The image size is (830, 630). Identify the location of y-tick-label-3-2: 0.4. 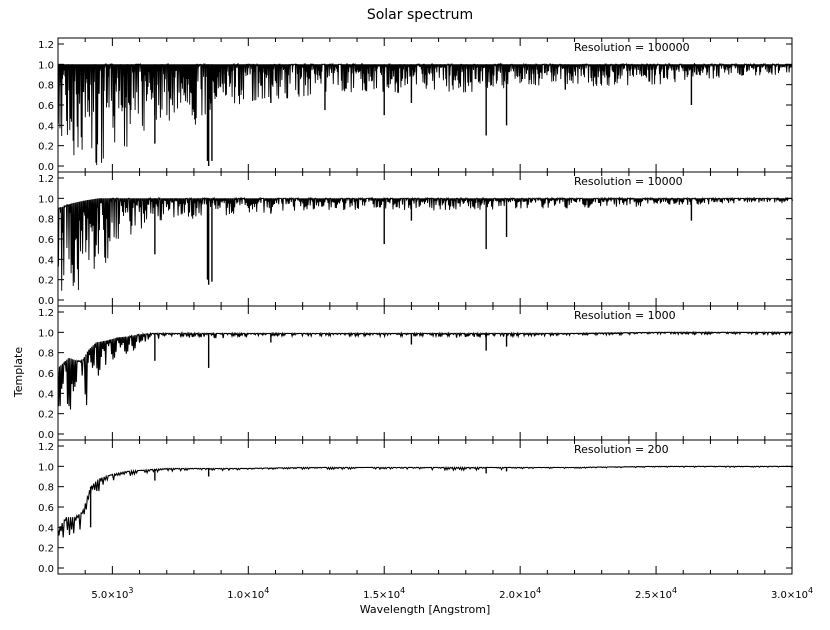
(46, 394).